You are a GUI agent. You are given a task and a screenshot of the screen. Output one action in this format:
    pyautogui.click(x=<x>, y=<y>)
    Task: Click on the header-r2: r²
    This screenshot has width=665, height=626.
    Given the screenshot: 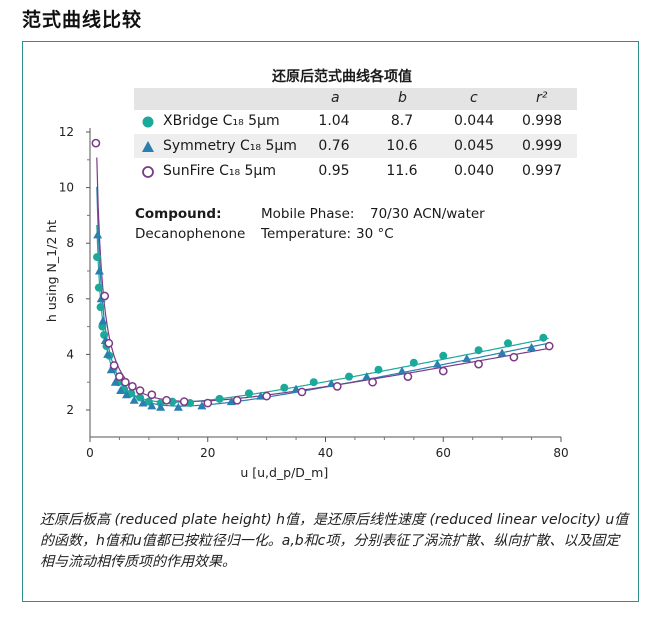 What is the action you would take?
    pyautogui.click(x=542, y=98)
    